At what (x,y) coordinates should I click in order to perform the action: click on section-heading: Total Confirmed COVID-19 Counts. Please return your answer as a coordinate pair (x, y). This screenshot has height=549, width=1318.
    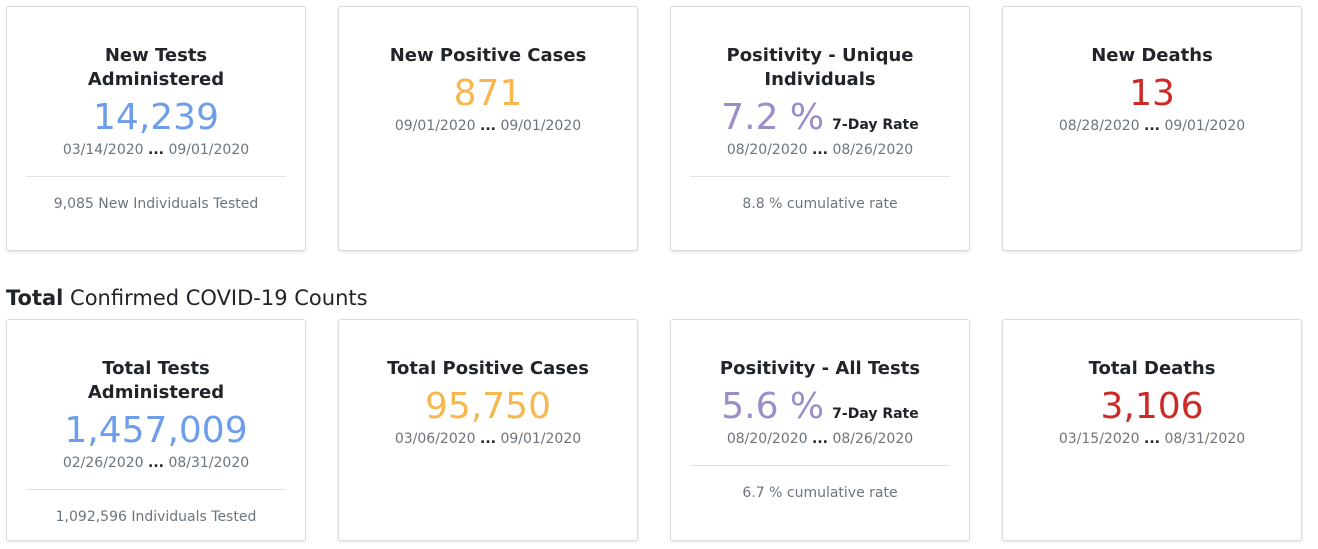
    Looking at the image, I should click on (187, 298).